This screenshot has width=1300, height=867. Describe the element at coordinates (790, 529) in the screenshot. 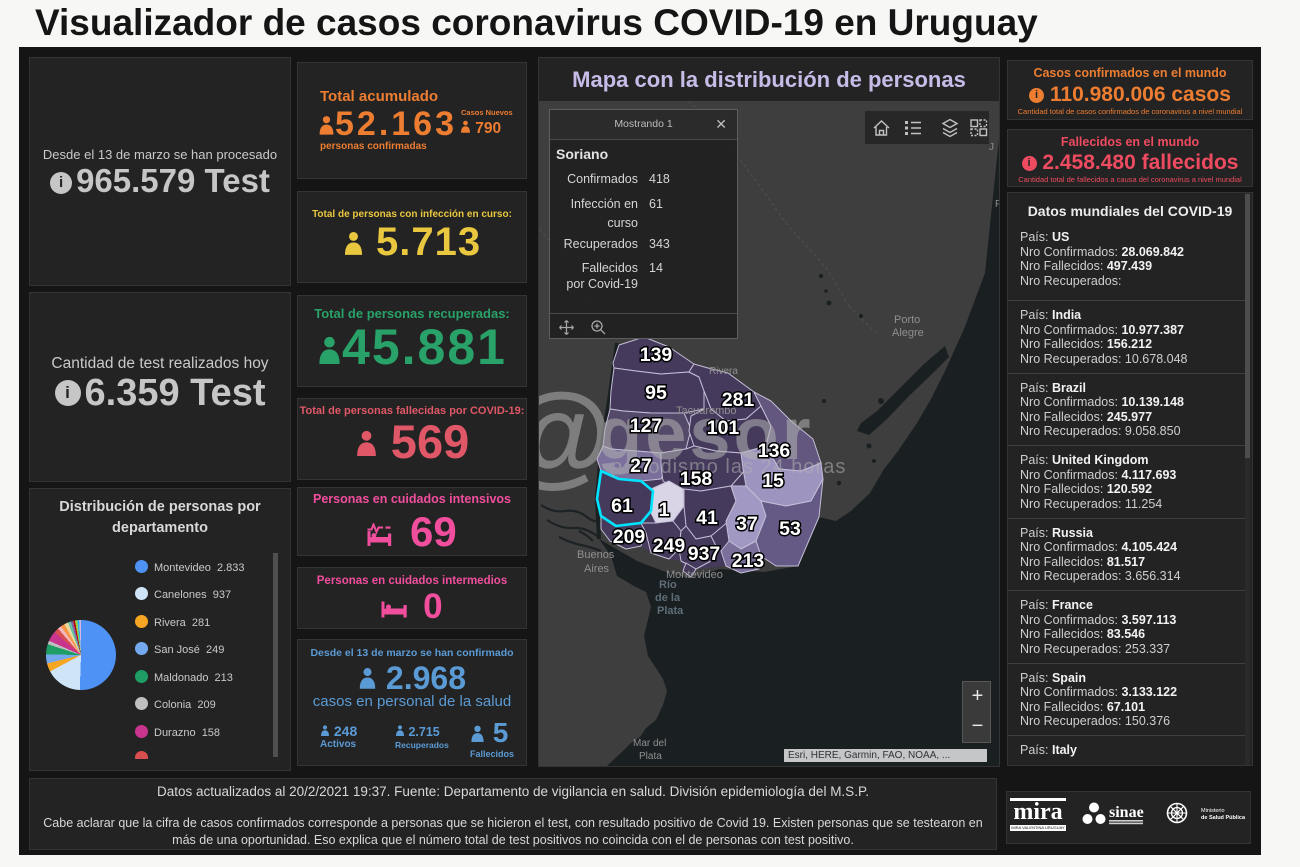

I see `svg-text: 53` at that location.